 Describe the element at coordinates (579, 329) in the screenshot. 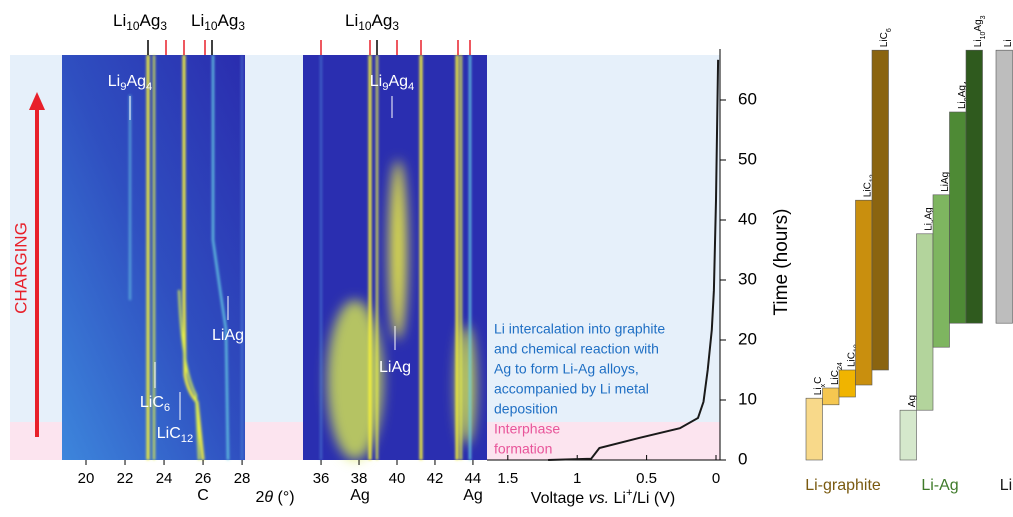

I see `process-annotation: Li intercalation into graphite` at that location.